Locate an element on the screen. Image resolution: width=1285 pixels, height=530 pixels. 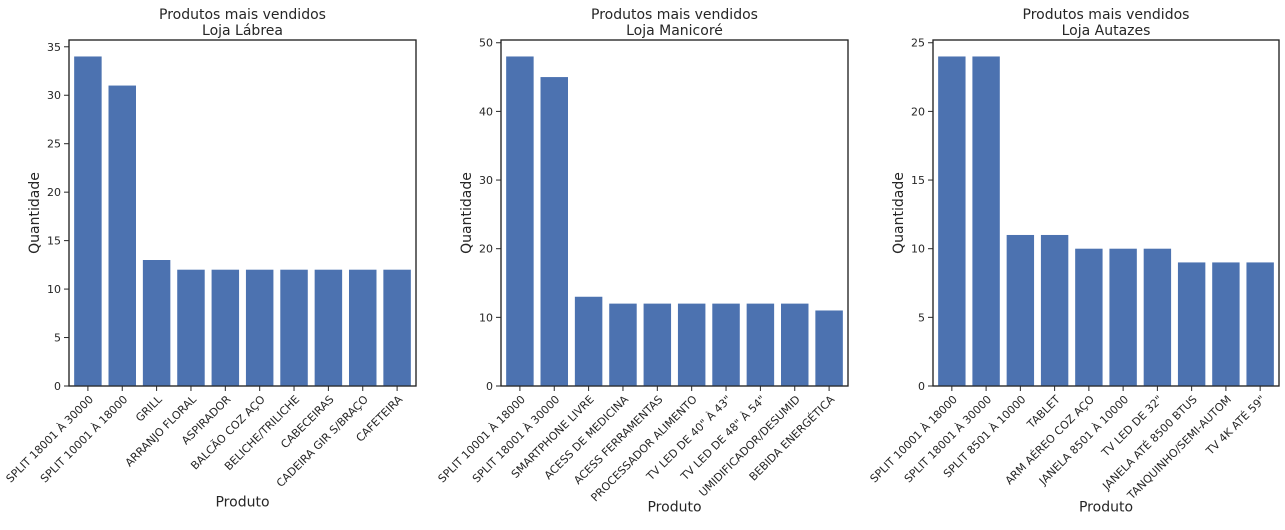
x-tick-label: GRILL is located at coordinates (149, 408).